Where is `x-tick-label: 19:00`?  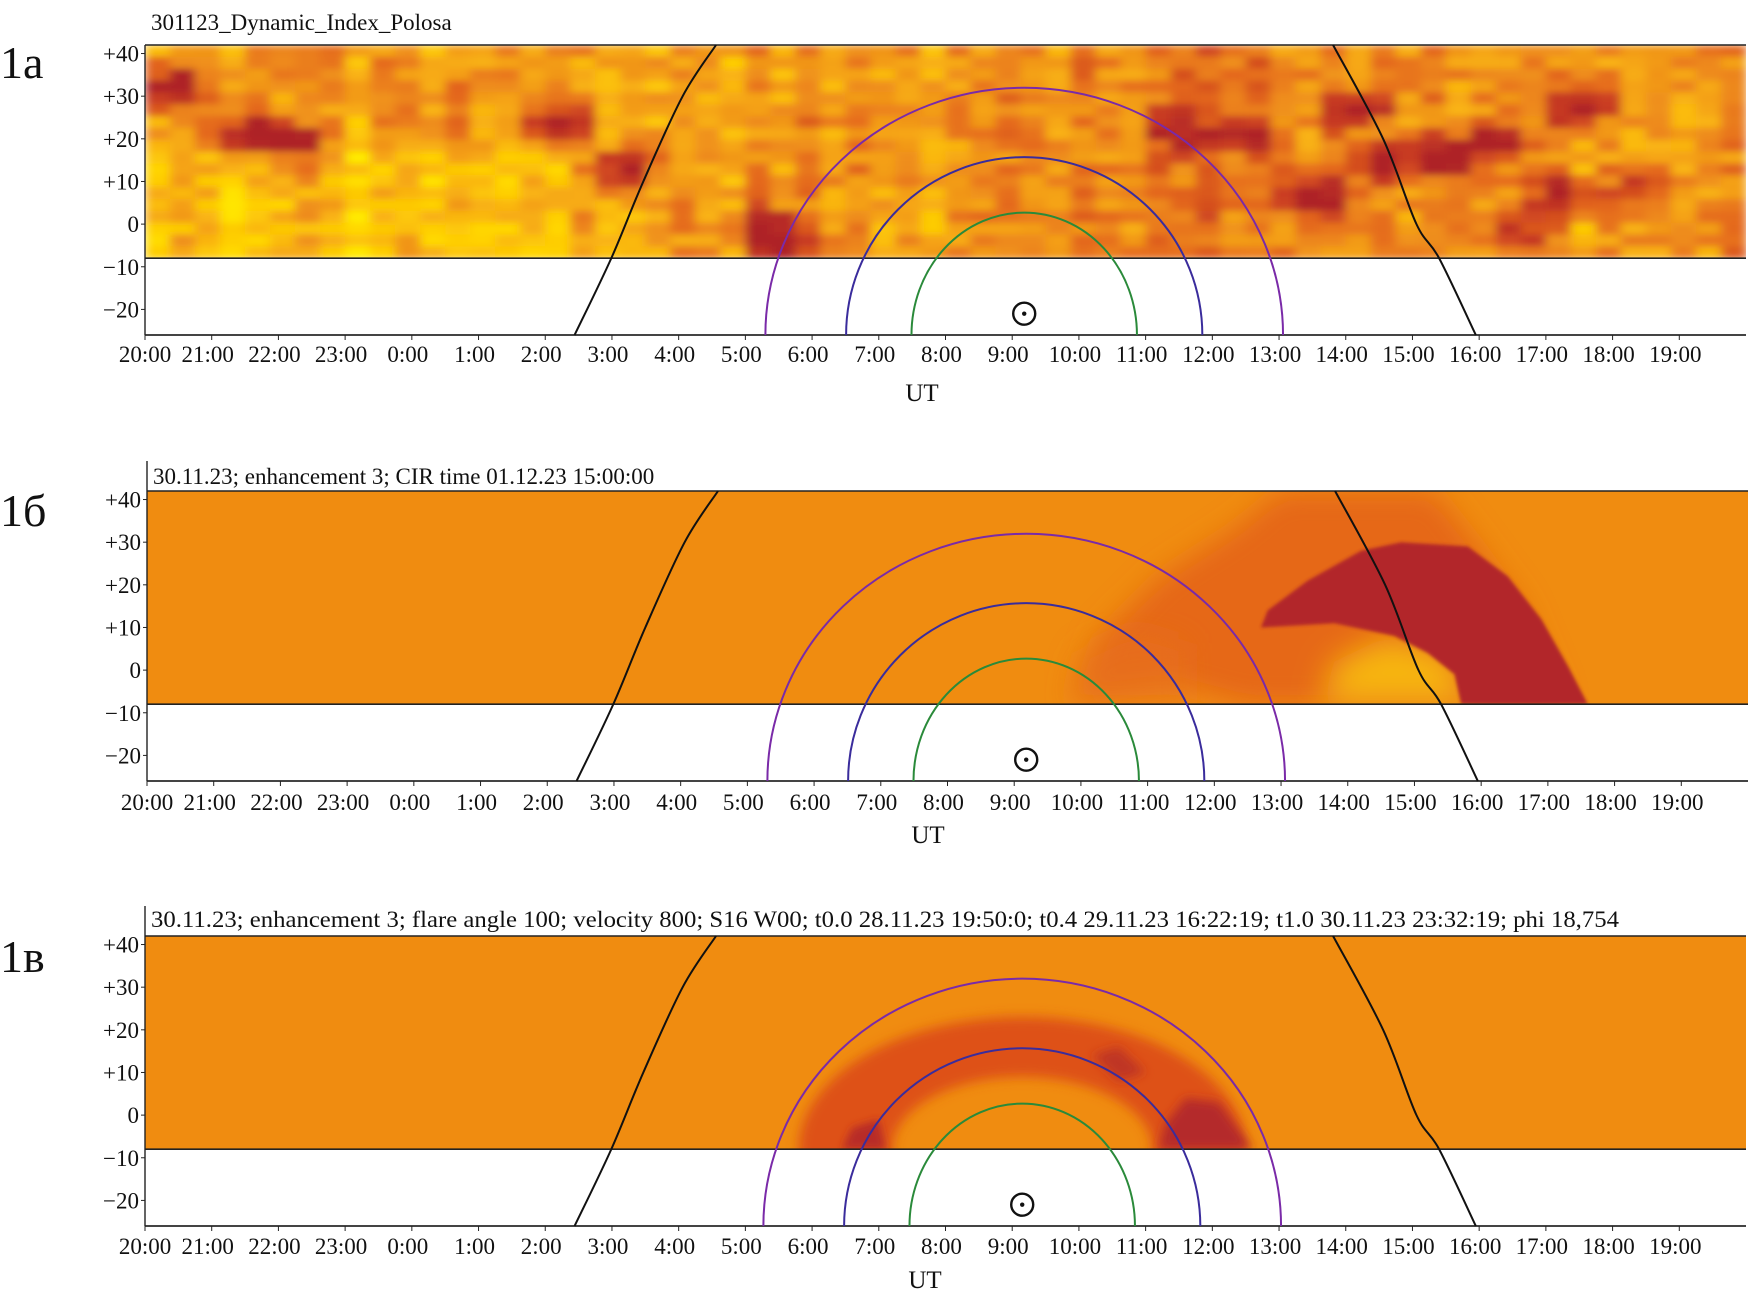
x-tick-label: 19:00 is located at coordinates (1675, 1246).